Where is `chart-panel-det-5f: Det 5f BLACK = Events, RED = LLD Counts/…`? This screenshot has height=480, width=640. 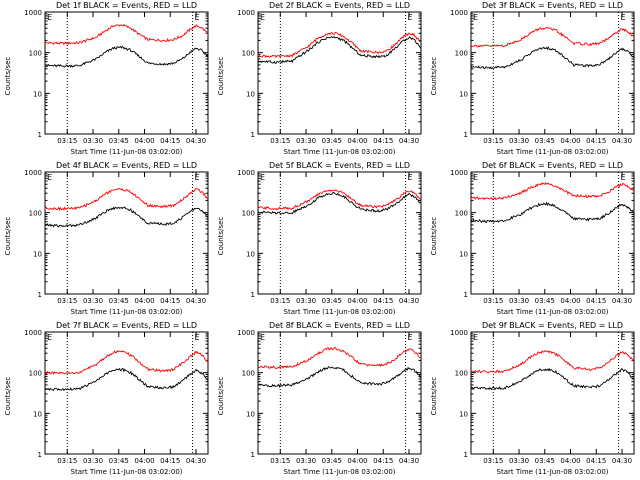 chart-panel-det-5f: Det 5f BLACK = Events, RED = LLD Counts/… is located at coordinates (319, 240).